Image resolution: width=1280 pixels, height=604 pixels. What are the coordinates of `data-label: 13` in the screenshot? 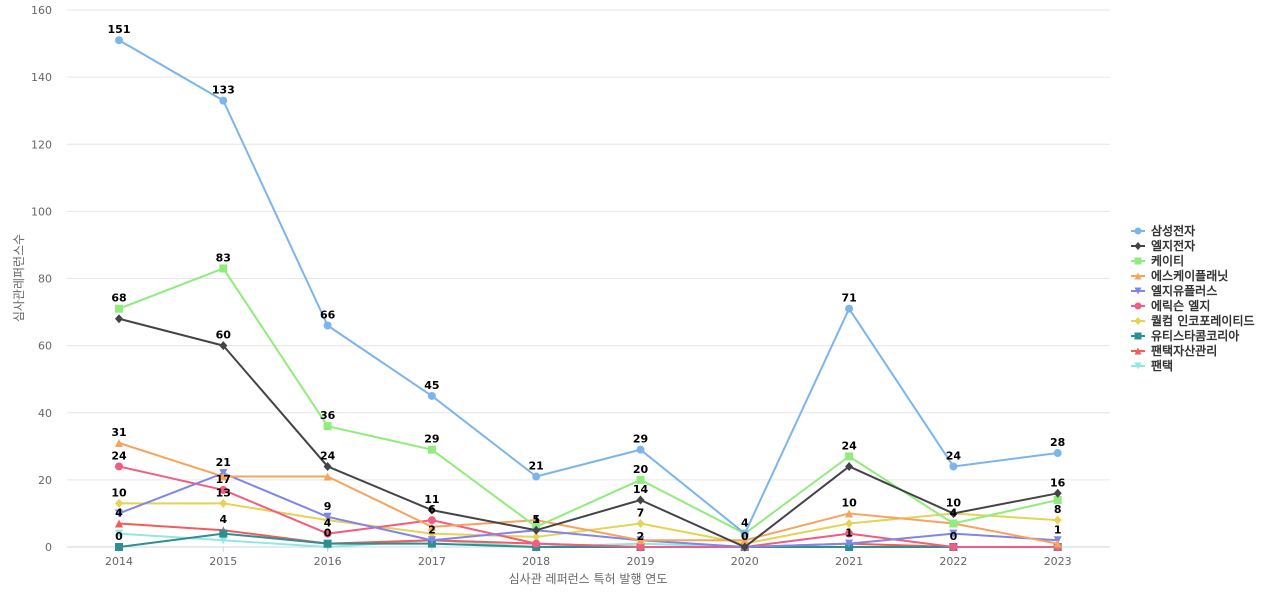 It's located at (223, 492).